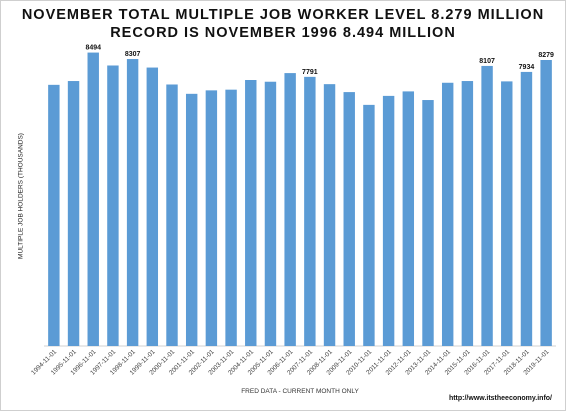 The image size is (566, 411). What do you see at coordinates (500, 398) in the screenshot?
I see `source-url: http://www.itstheeconomy.info/` at bounding box center [500, 398].